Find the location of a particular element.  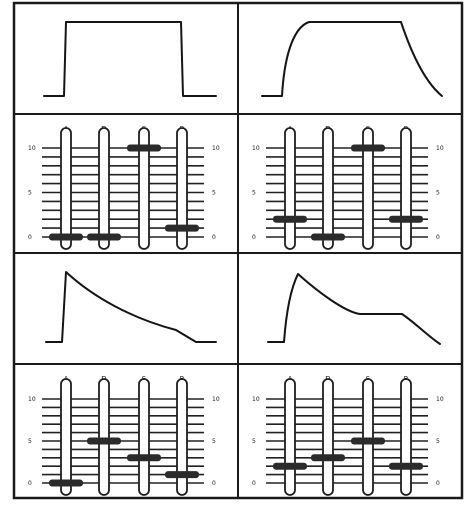

fader-panel-3: 10105500ADSR is located at coordinates (124, 435).